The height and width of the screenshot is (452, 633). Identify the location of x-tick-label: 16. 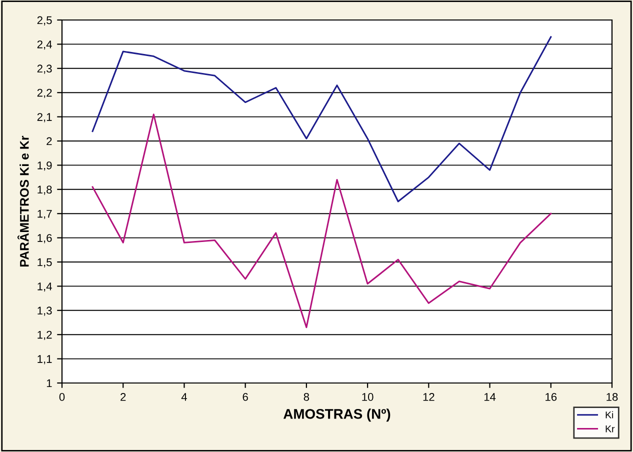
(551, 397).